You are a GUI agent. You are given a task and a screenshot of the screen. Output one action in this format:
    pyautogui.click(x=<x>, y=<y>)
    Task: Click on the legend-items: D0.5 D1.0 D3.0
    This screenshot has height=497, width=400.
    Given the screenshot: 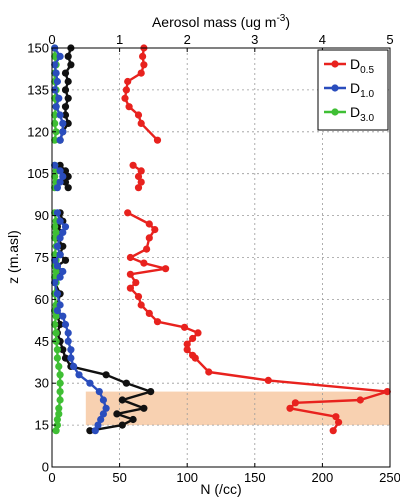 What is the action you would take?
    pyautogui.click(x=349, y=90)
    